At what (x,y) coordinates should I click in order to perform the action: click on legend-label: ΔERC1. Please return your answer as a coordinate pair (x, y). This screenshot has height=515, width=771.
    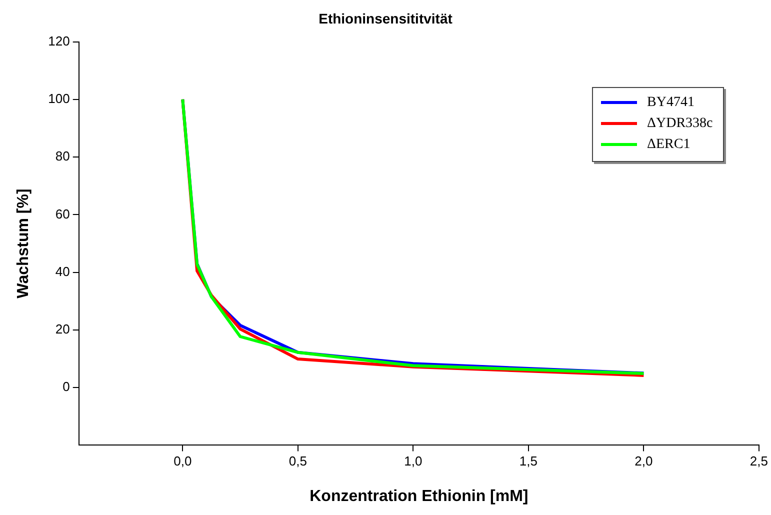
    Looking at the image, I should click on (668, 144).